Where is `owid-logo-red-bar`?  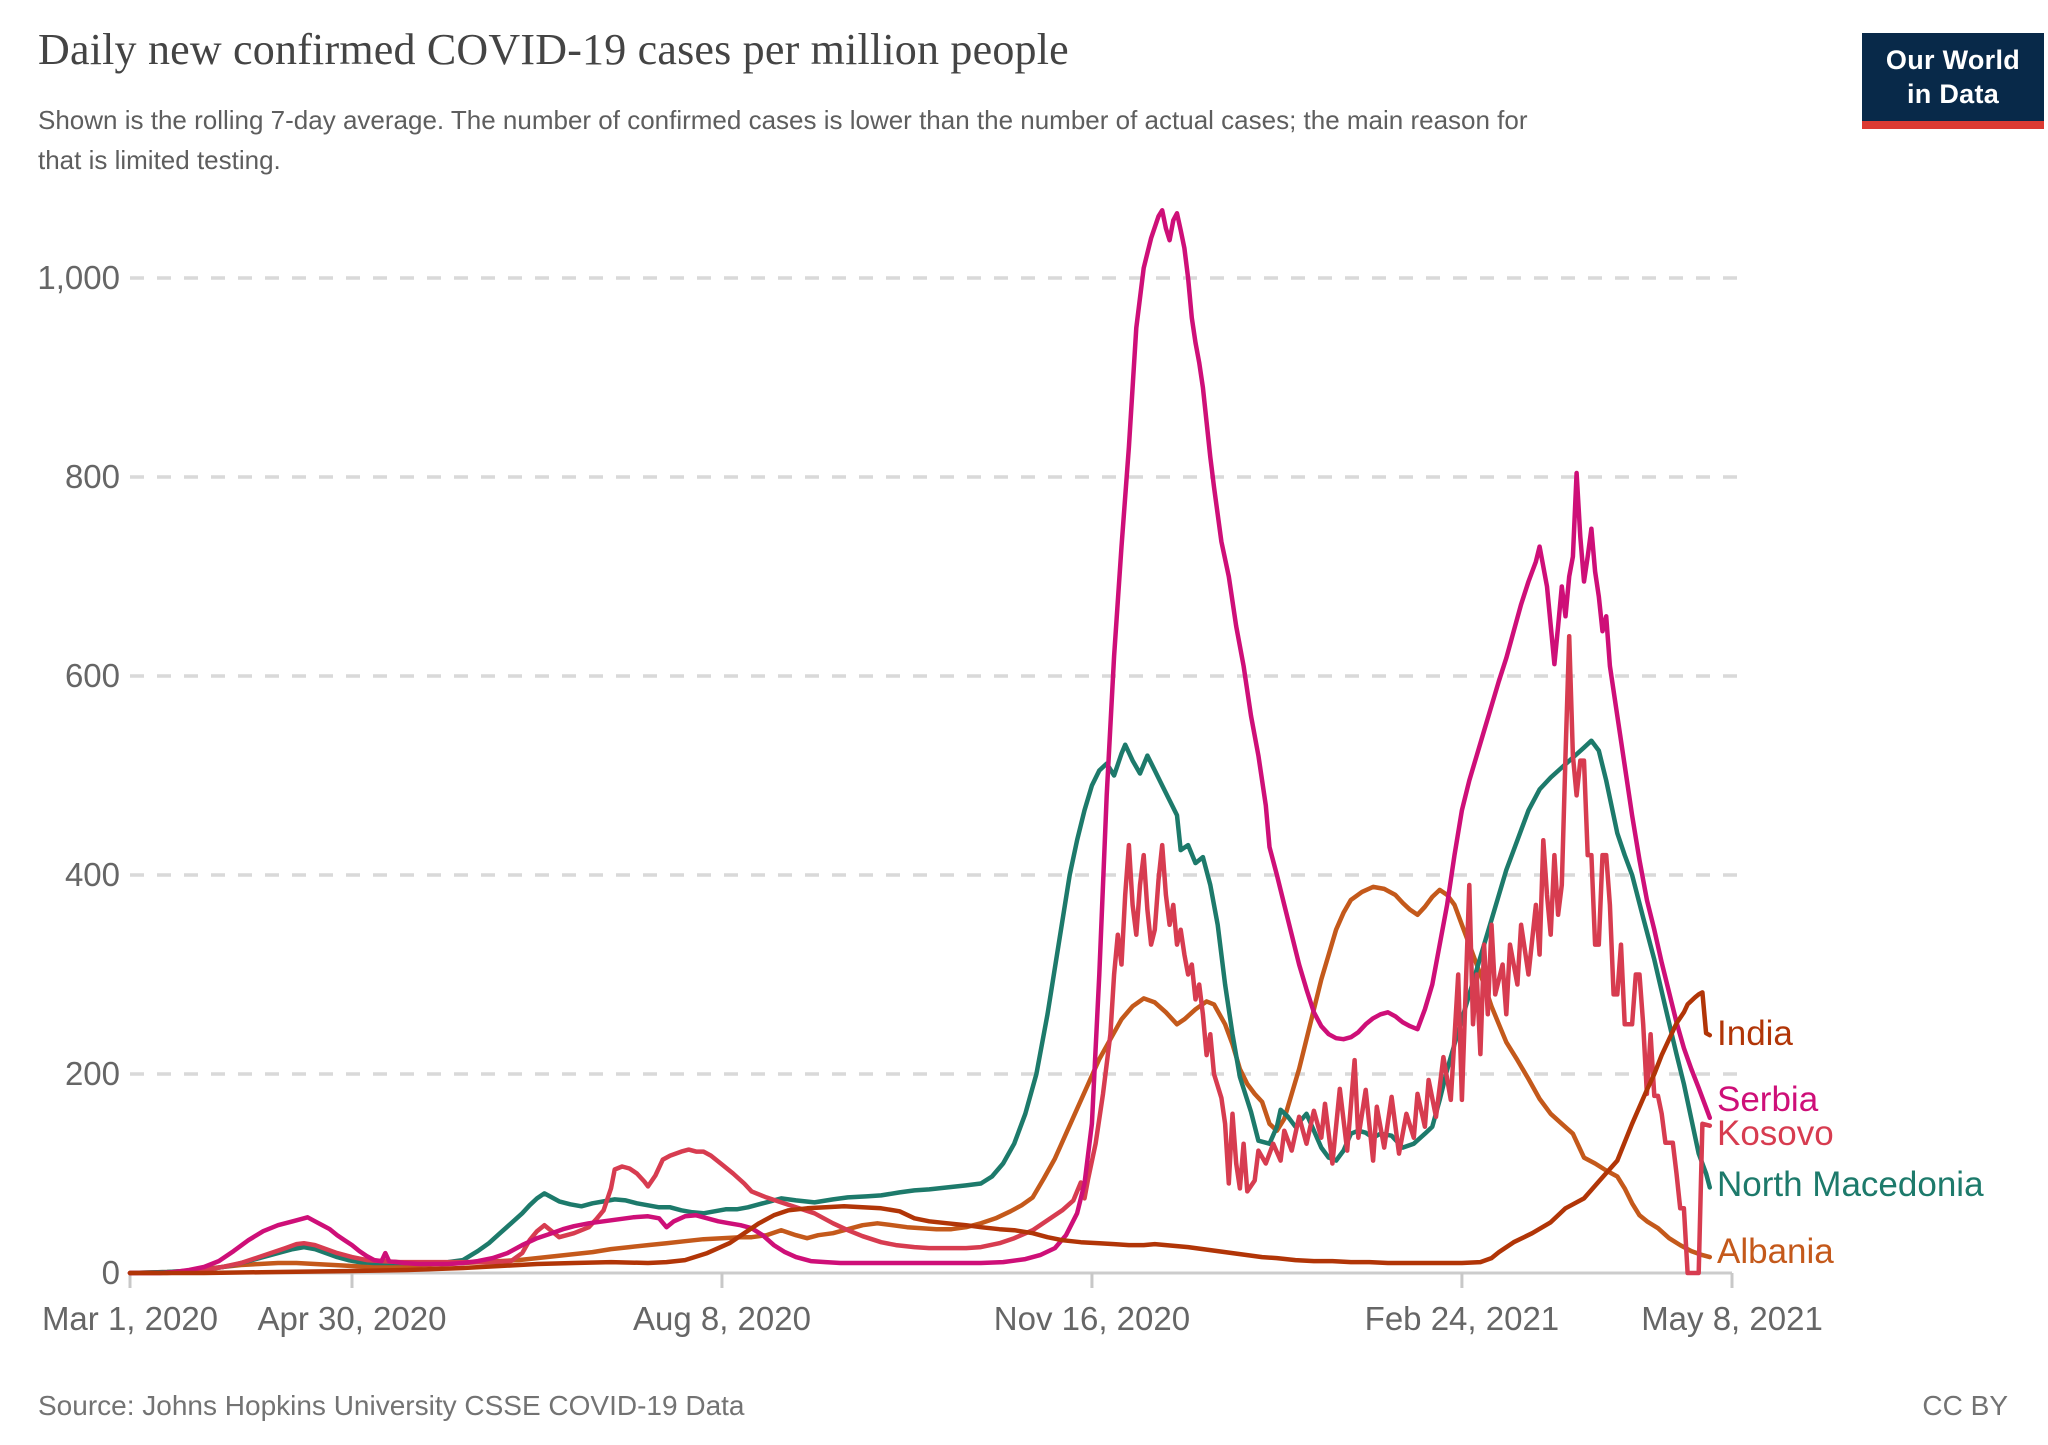 owid-logo-red-bar is located at coordinates (1953, 125).